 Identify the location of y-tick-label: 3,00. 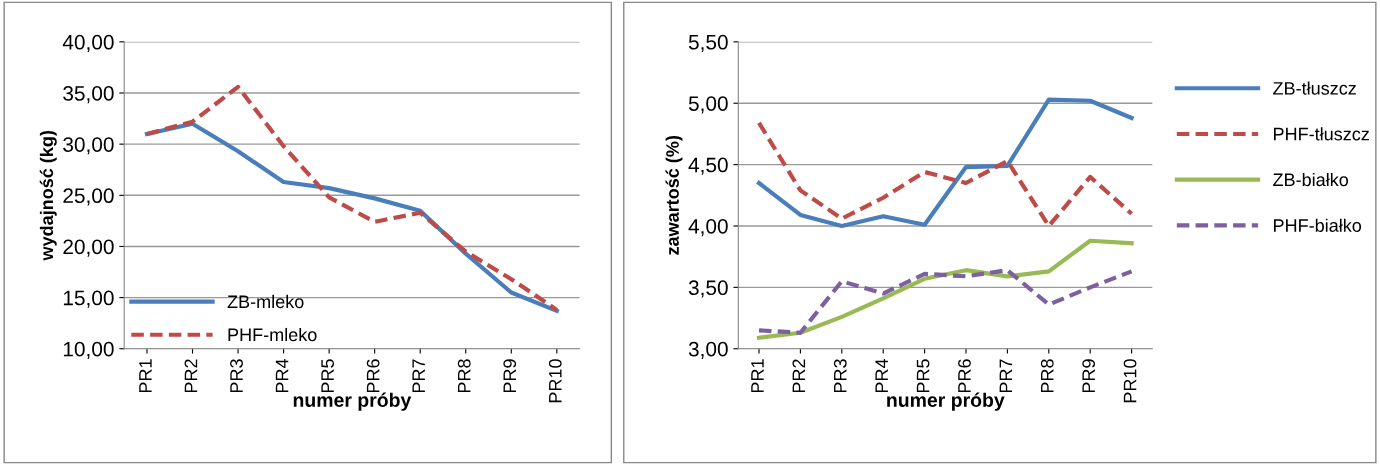
(708, 350).